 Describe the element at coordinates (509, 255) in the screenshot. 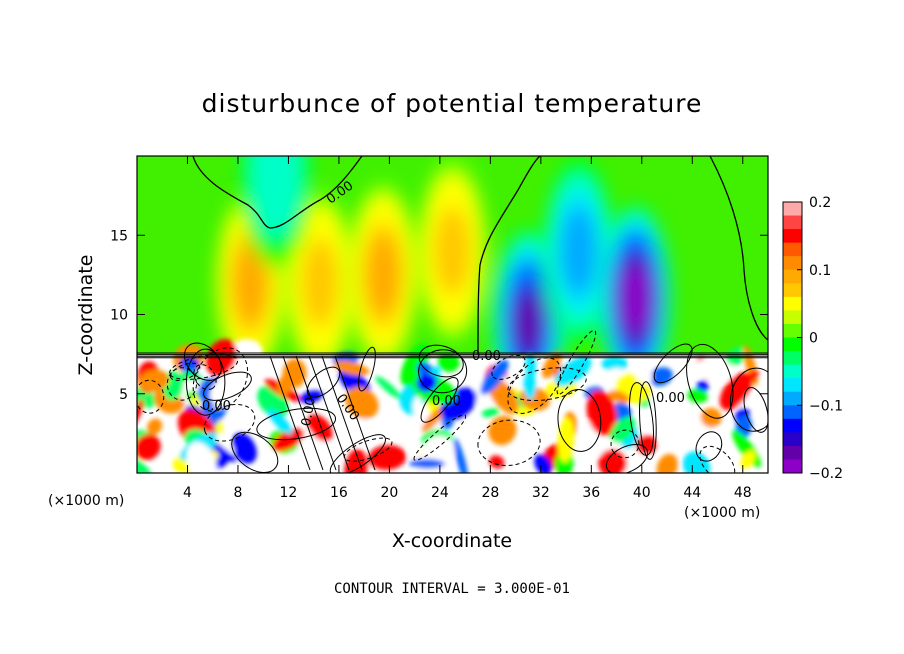

I see `zero-contour-right` at that location.